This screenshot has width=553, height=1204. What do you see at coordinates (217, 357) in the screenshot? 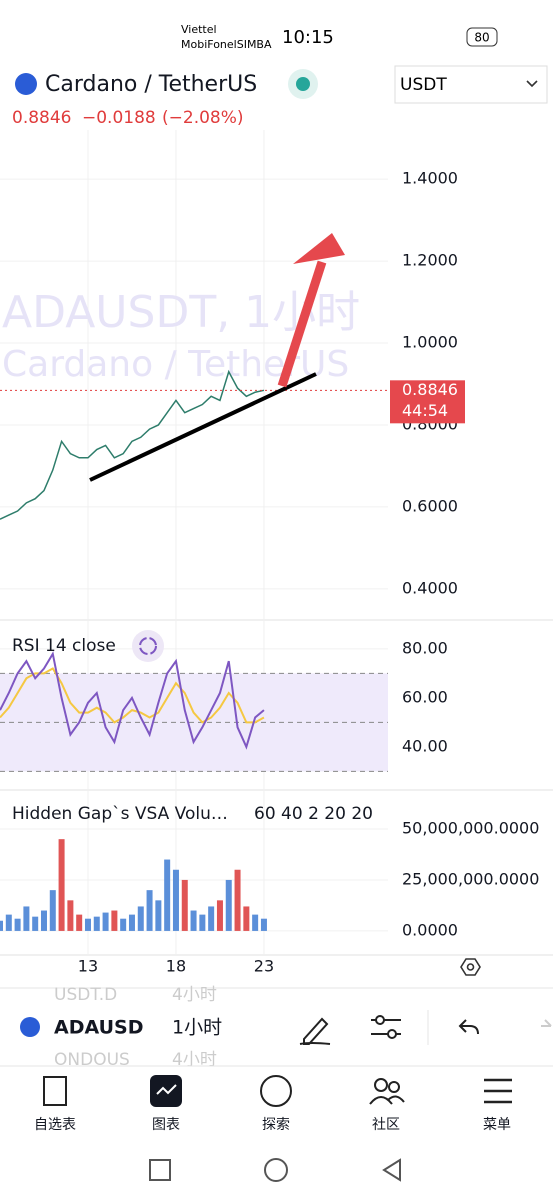
I see `annotations` at bounding box center [217, 357].